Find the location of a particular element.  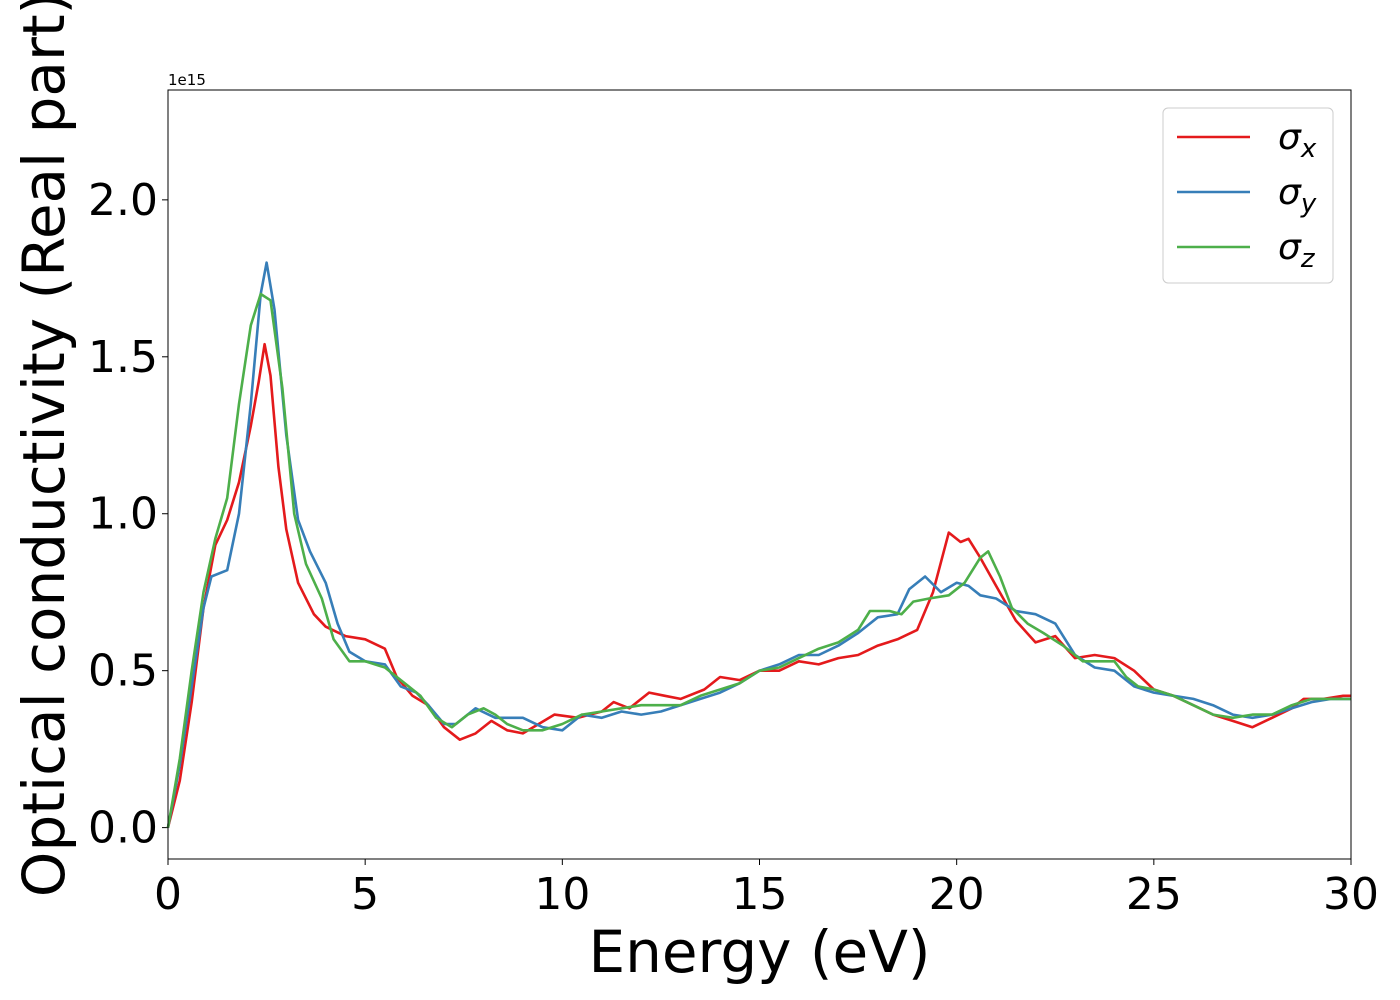

y-axis-label: Optical conductivity (Real part) is located at coordinates (44, 448).